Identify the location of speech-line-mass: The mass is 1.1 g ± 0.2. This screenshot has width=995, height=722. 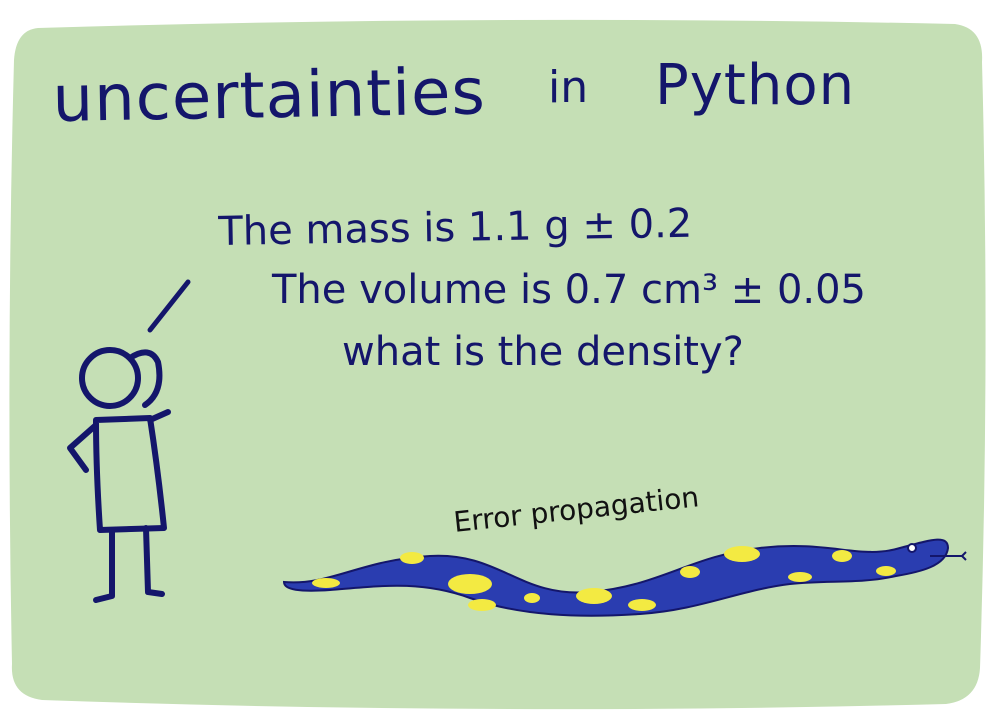
(455, 227).